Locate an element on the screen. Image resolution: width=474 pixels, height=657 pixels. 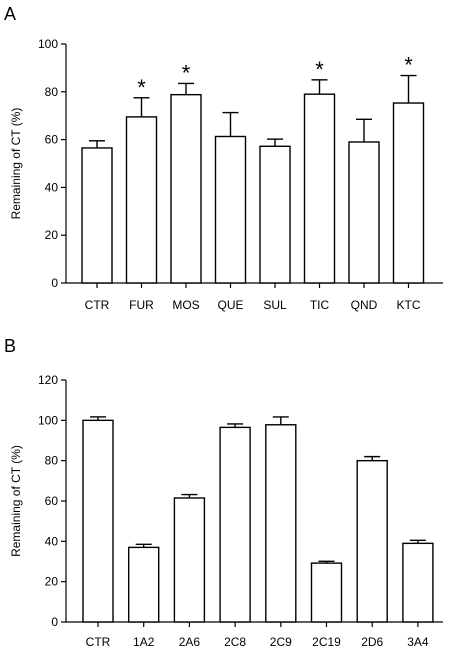
x-tick-label: 2D6 is located at coordinates (372, 642).